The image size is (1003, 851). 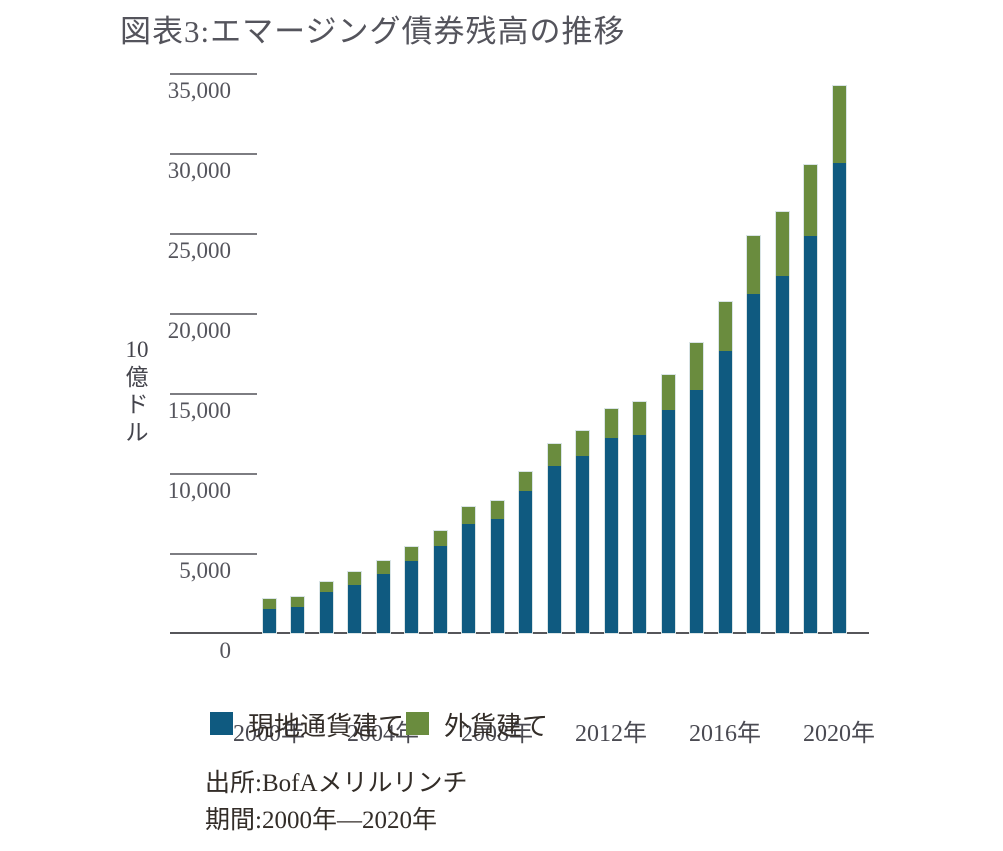 I want to click on bar-2020, so click(x=839, y=359).